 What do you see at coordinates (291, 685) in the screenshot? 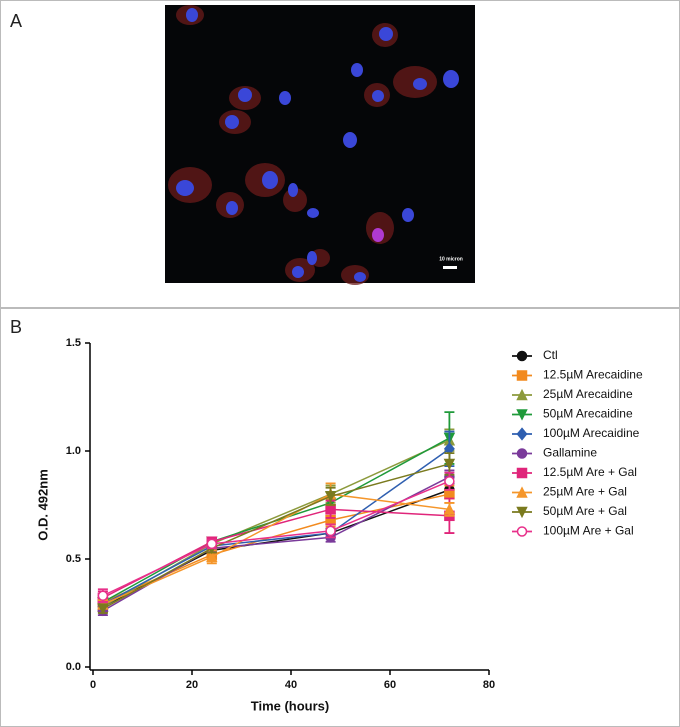
I see `x-tick-label: 40` at bounding box center [291, 685].